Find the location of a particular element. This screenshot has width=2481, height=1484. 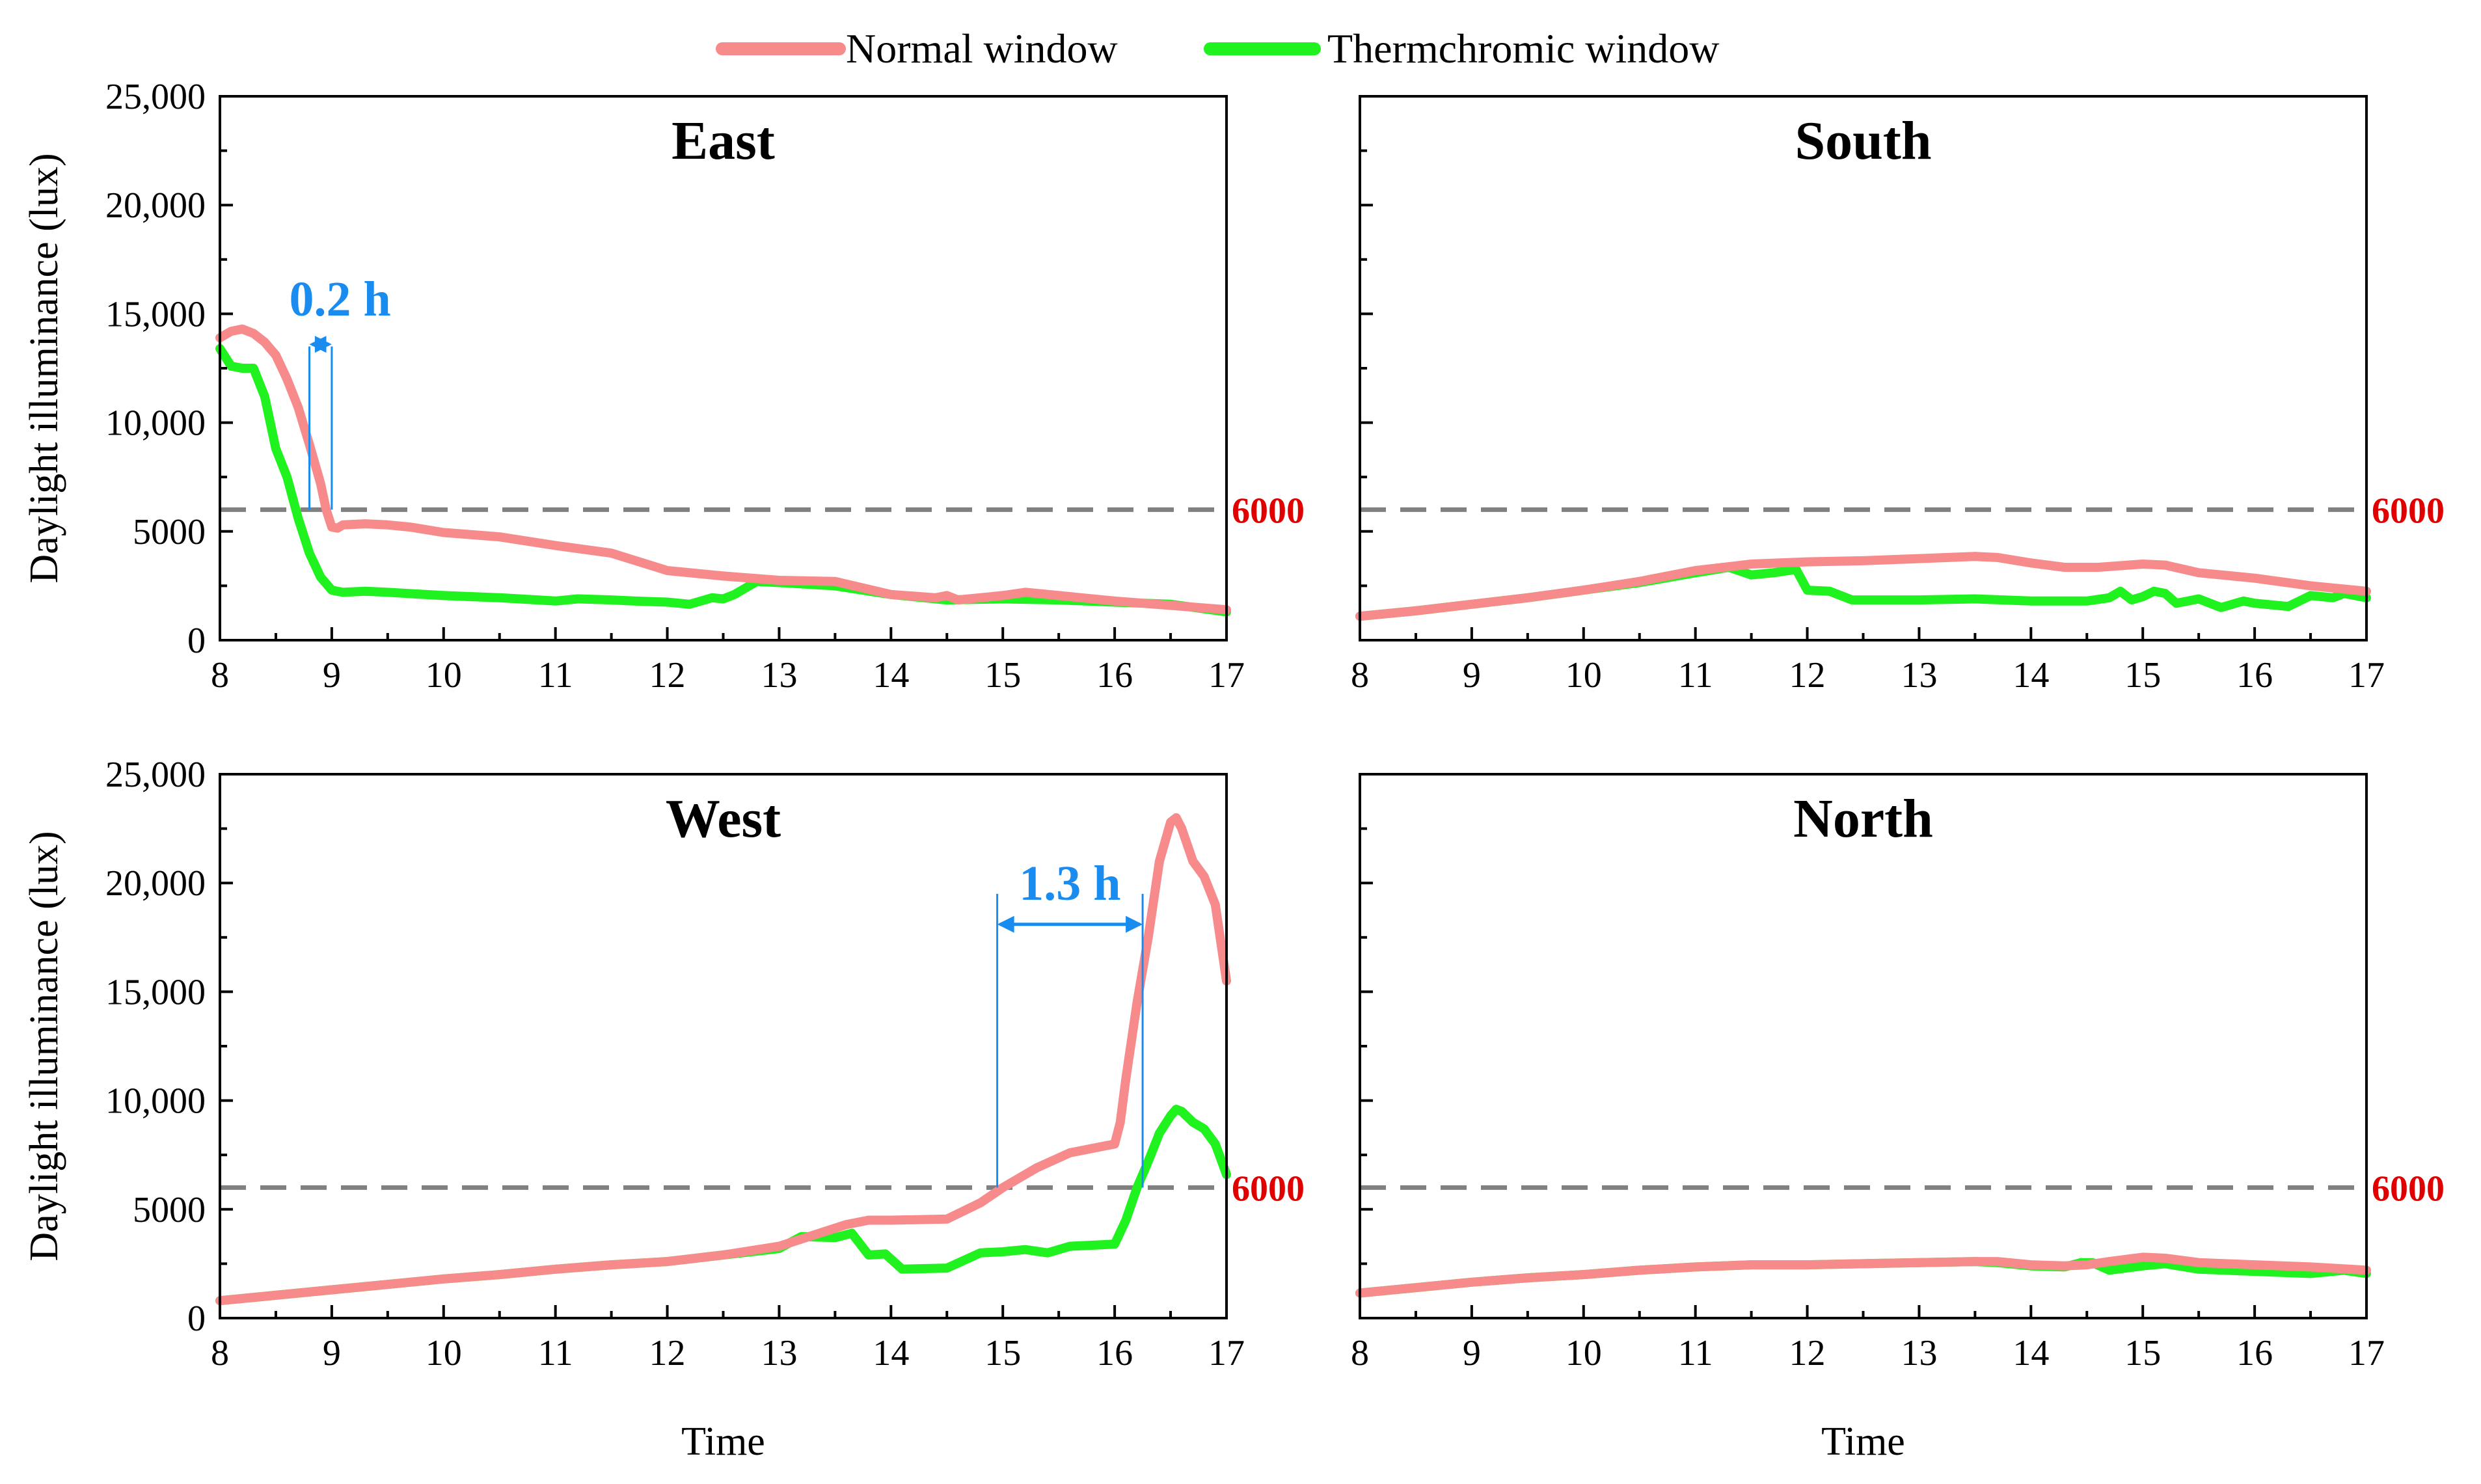

legend-label-thermo: Thermchromic window is located at coordinates (1523, 48).